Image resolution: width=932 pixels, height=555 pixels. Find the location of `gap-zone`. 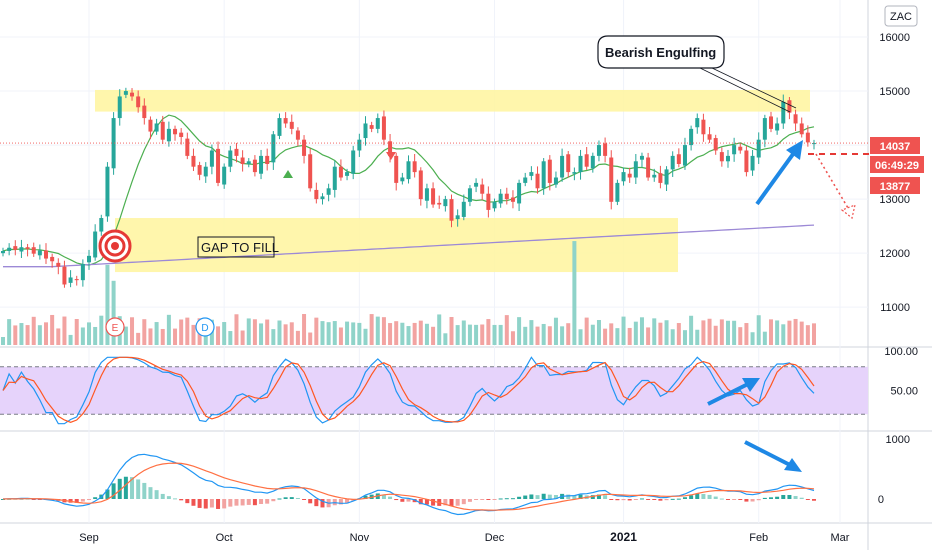

gap-zone is located at coordinates (396, 245).